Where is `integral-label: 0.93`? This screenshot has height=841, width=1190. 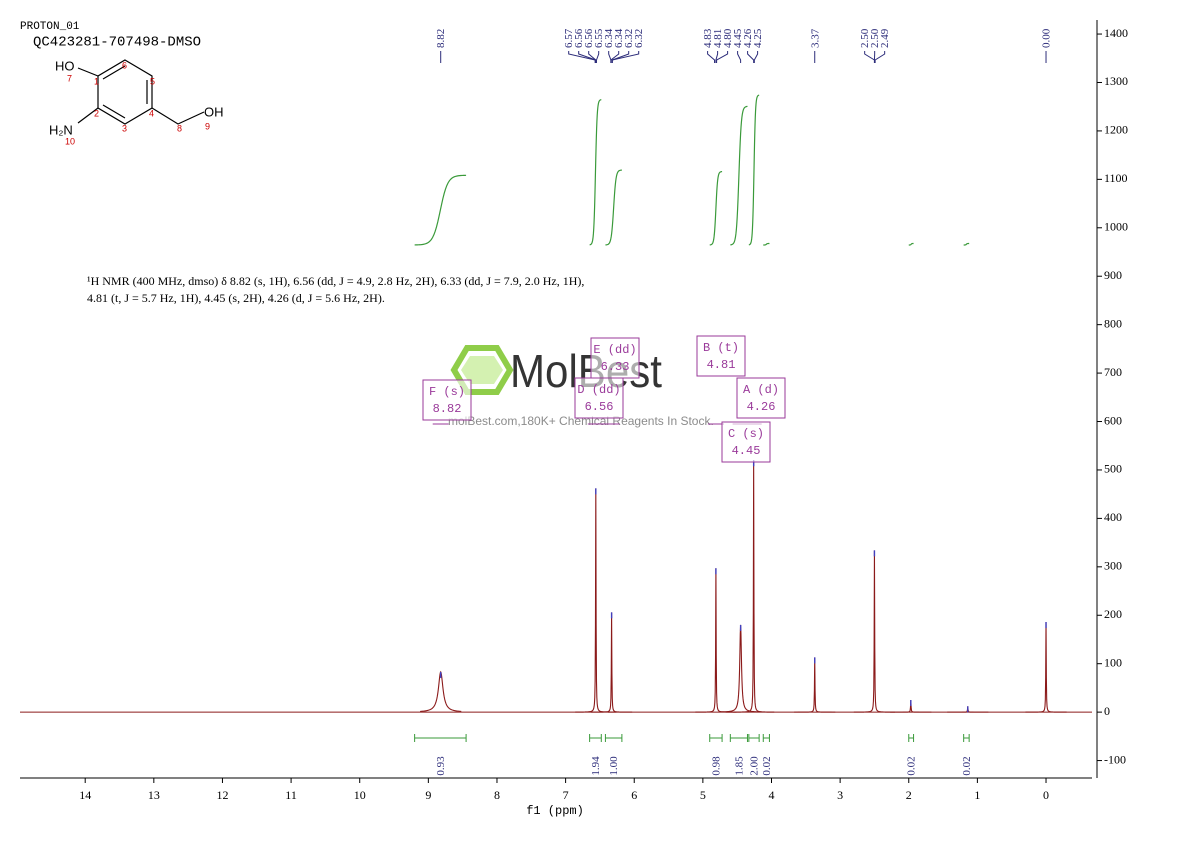
integral-label: 0.93 is located at coordinates (441, 766).